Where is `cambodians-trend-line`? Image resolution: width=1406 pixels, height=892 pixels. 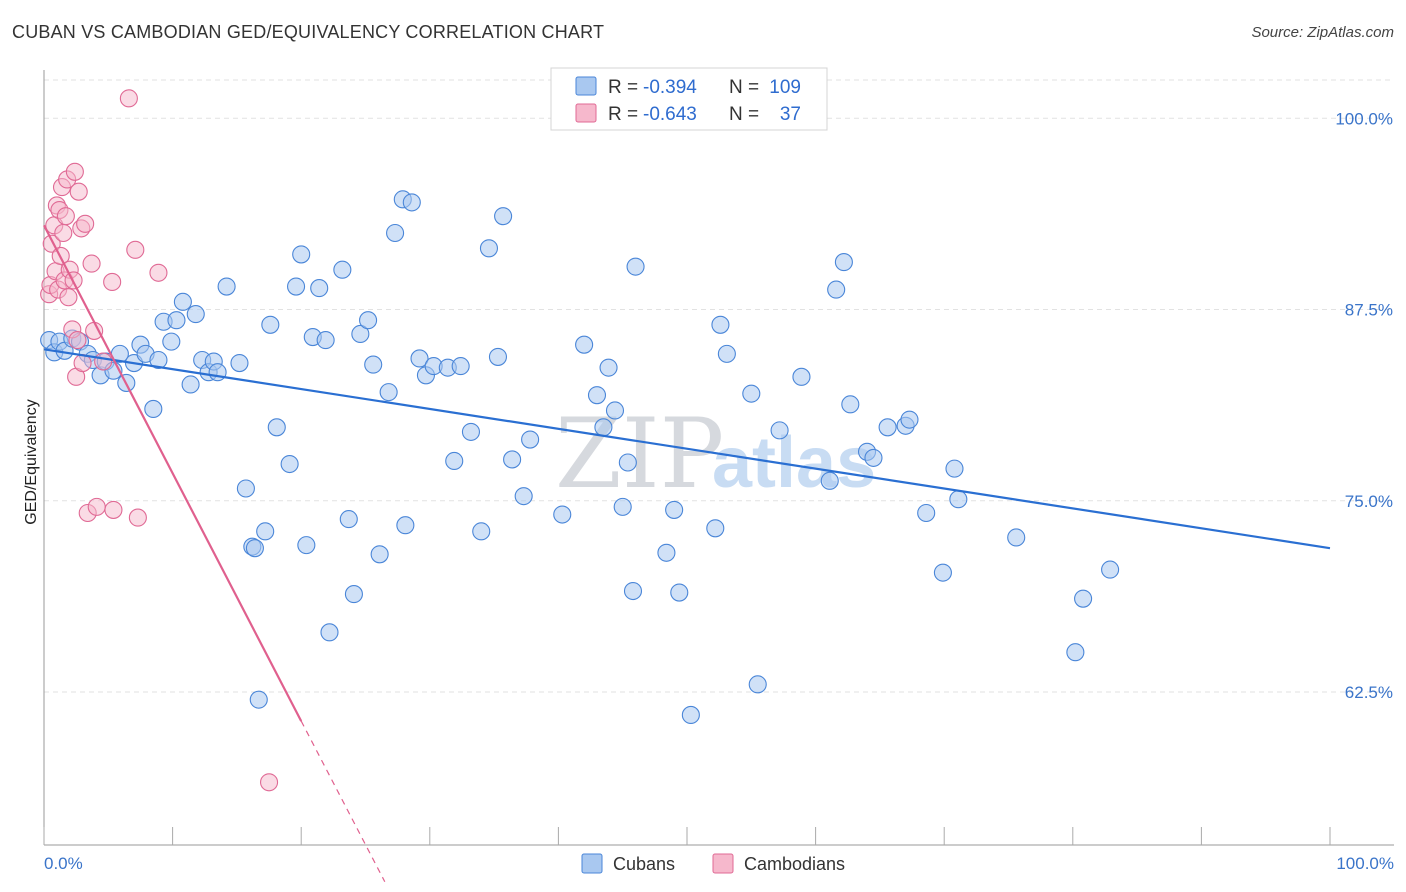
cambodians-trend-line is located at coordinates (173, 473).